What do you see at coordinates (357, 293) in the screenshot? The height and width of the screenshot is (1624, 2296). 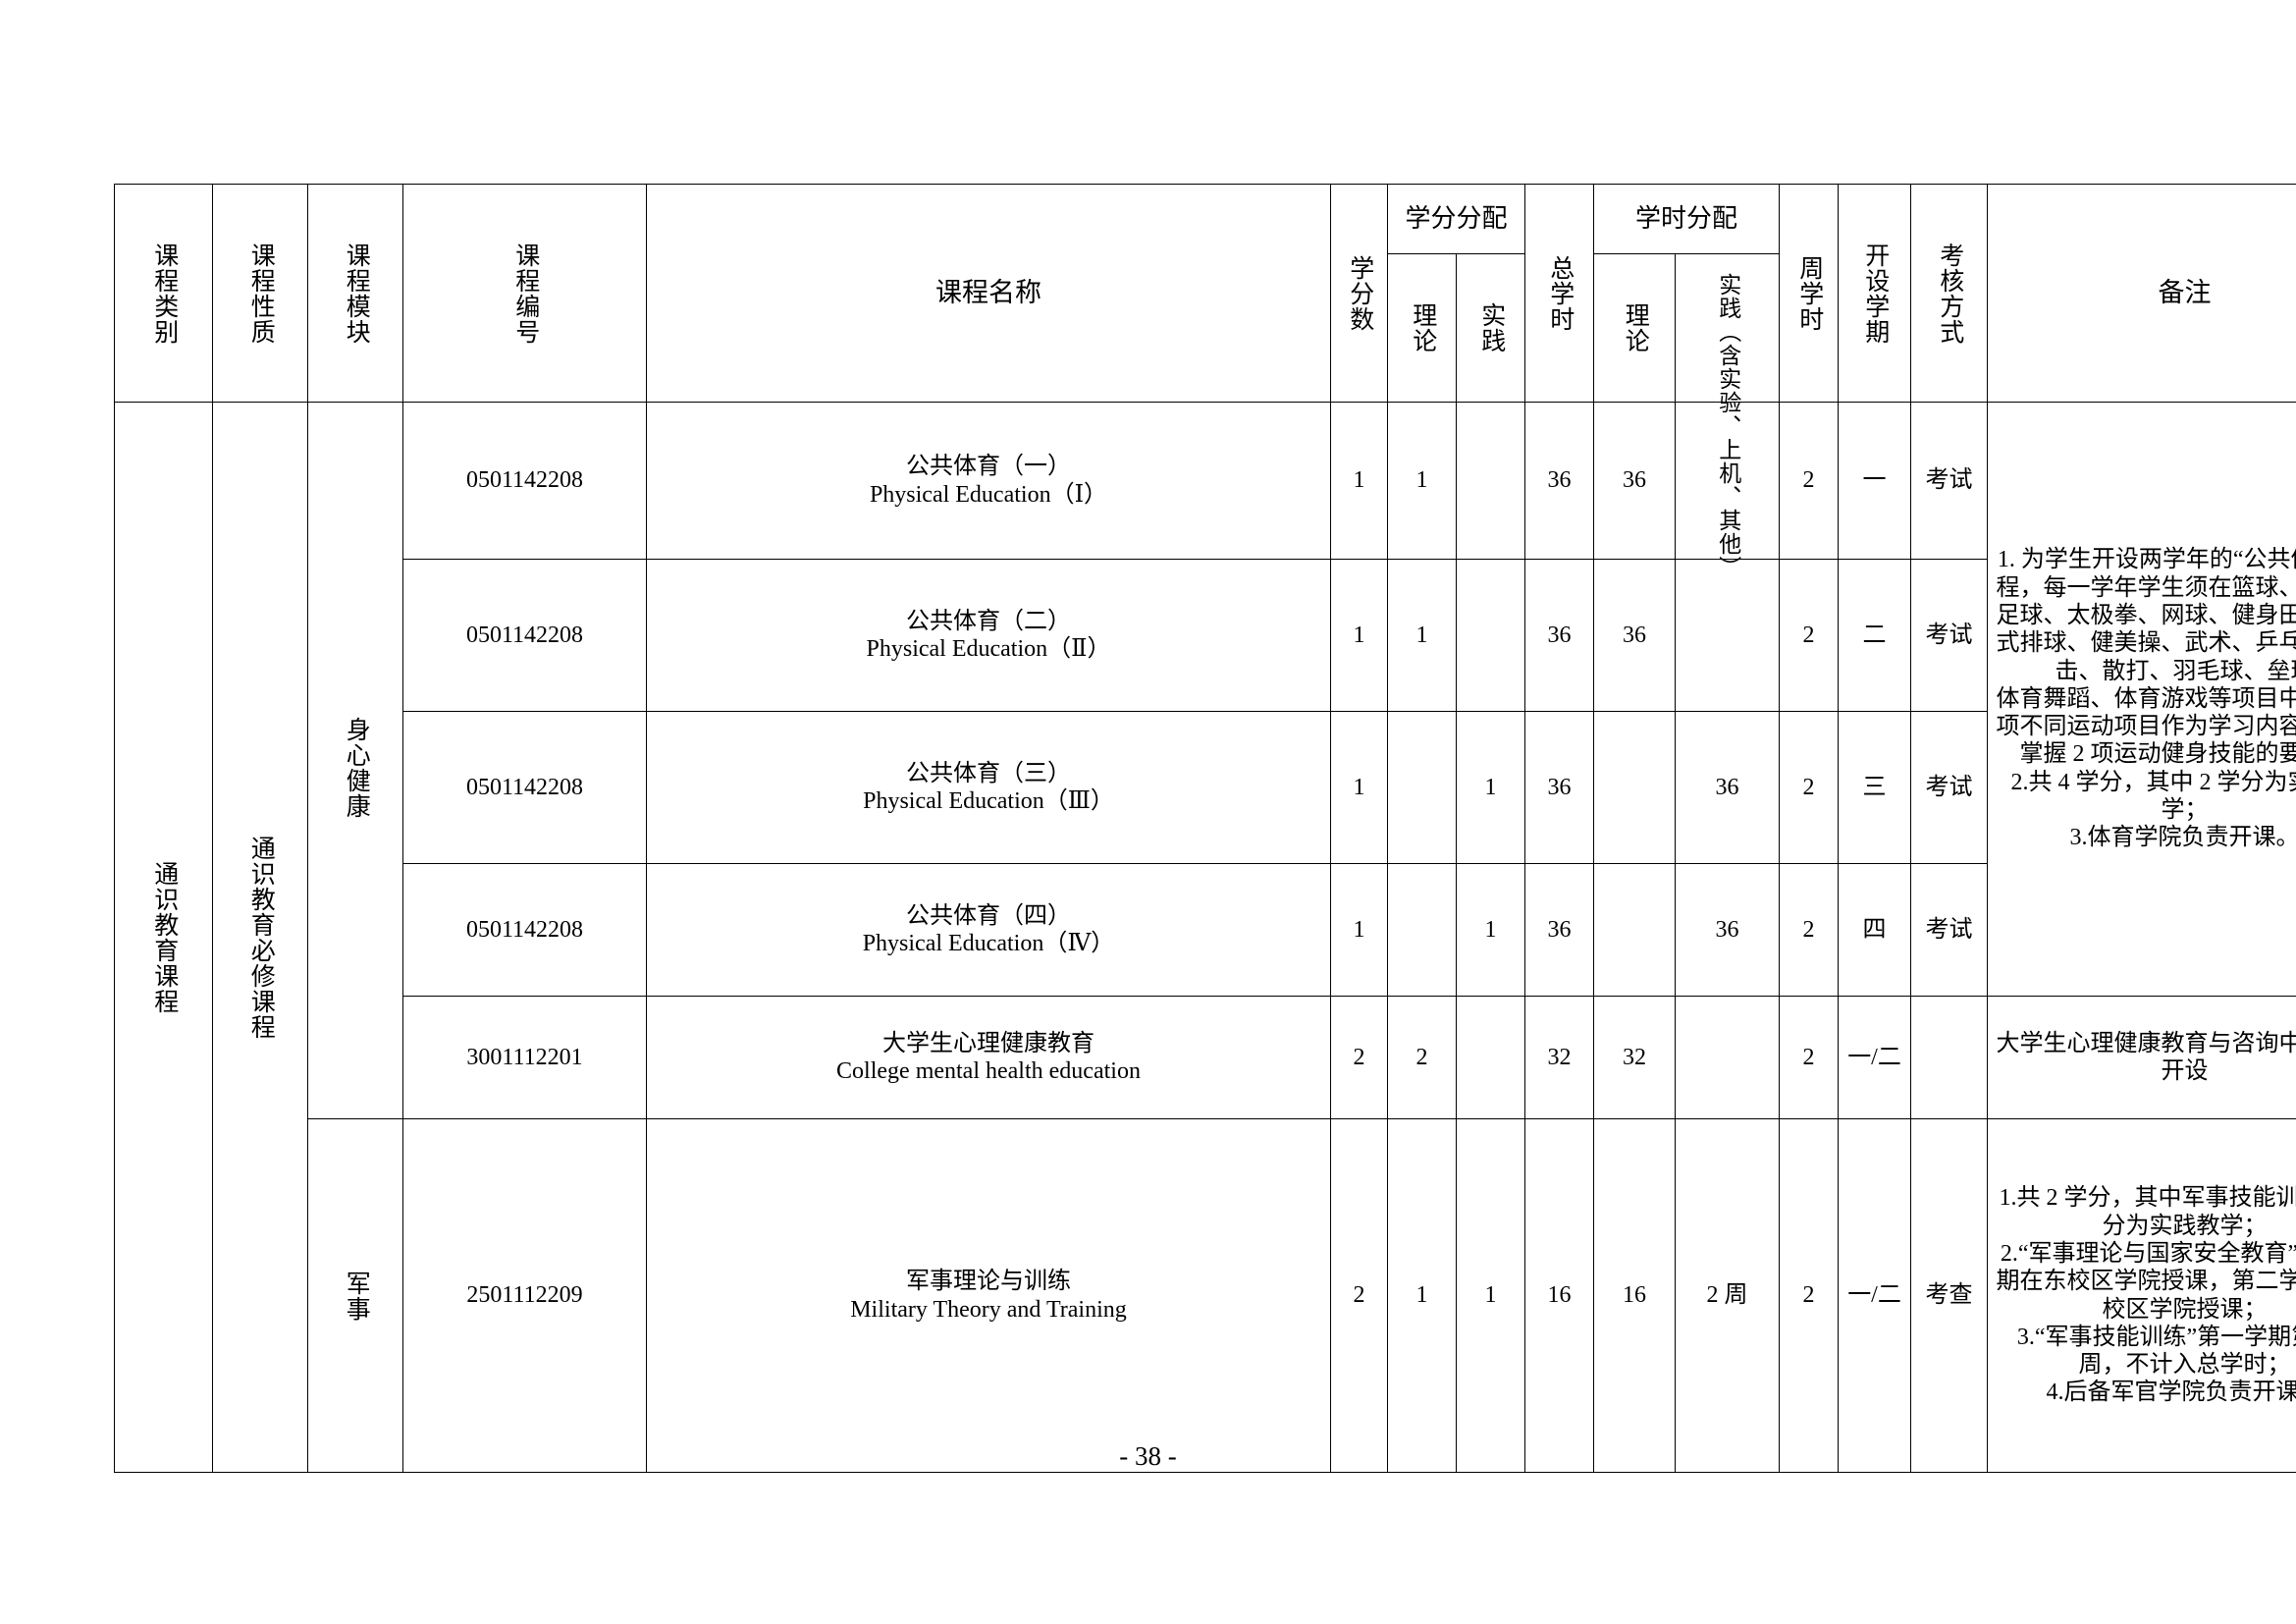 I see `header-course-module-label: 课程模块` at bounding box center [357, 293].